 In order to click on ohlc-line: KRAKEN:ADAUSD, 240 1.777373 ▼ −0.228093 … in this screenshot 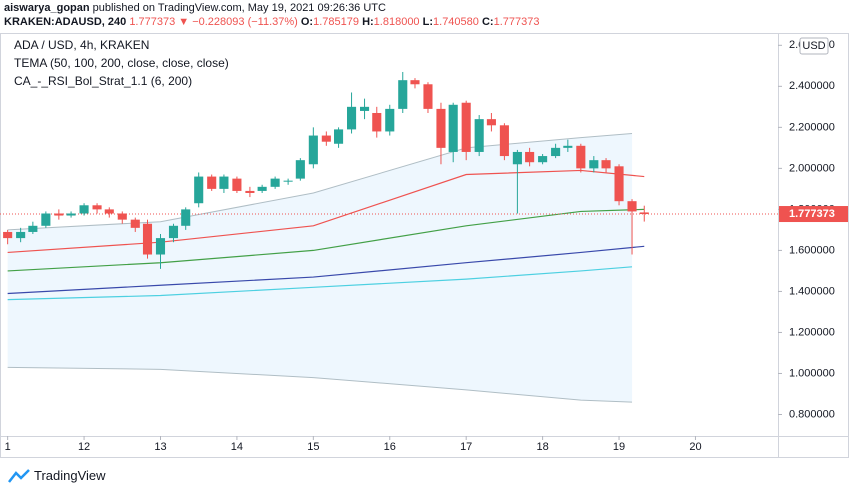, I will do `click(271, 22)`.